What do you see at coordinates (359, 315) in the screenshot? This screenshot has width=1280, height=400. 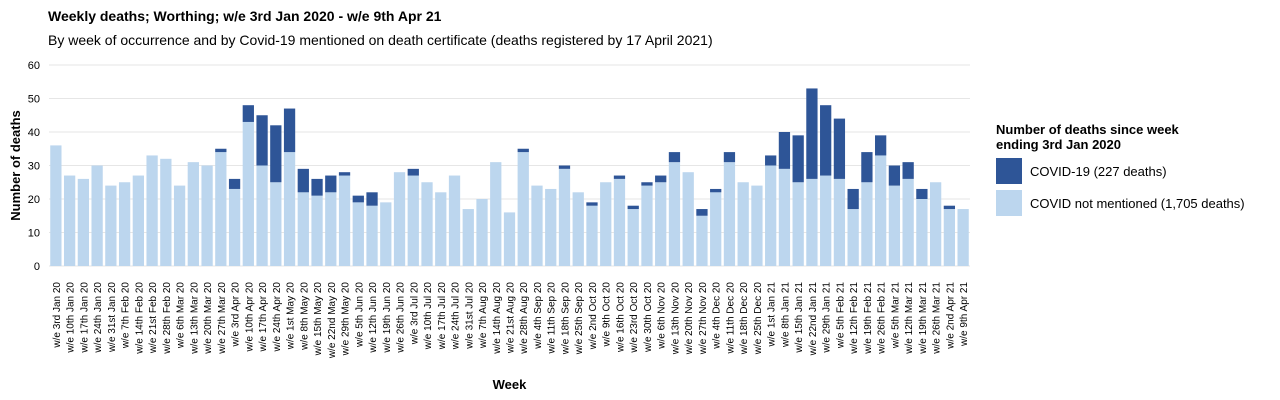 I see `x-tick-label: w/e 5th Jun 20` at bounding box center [359, 315].